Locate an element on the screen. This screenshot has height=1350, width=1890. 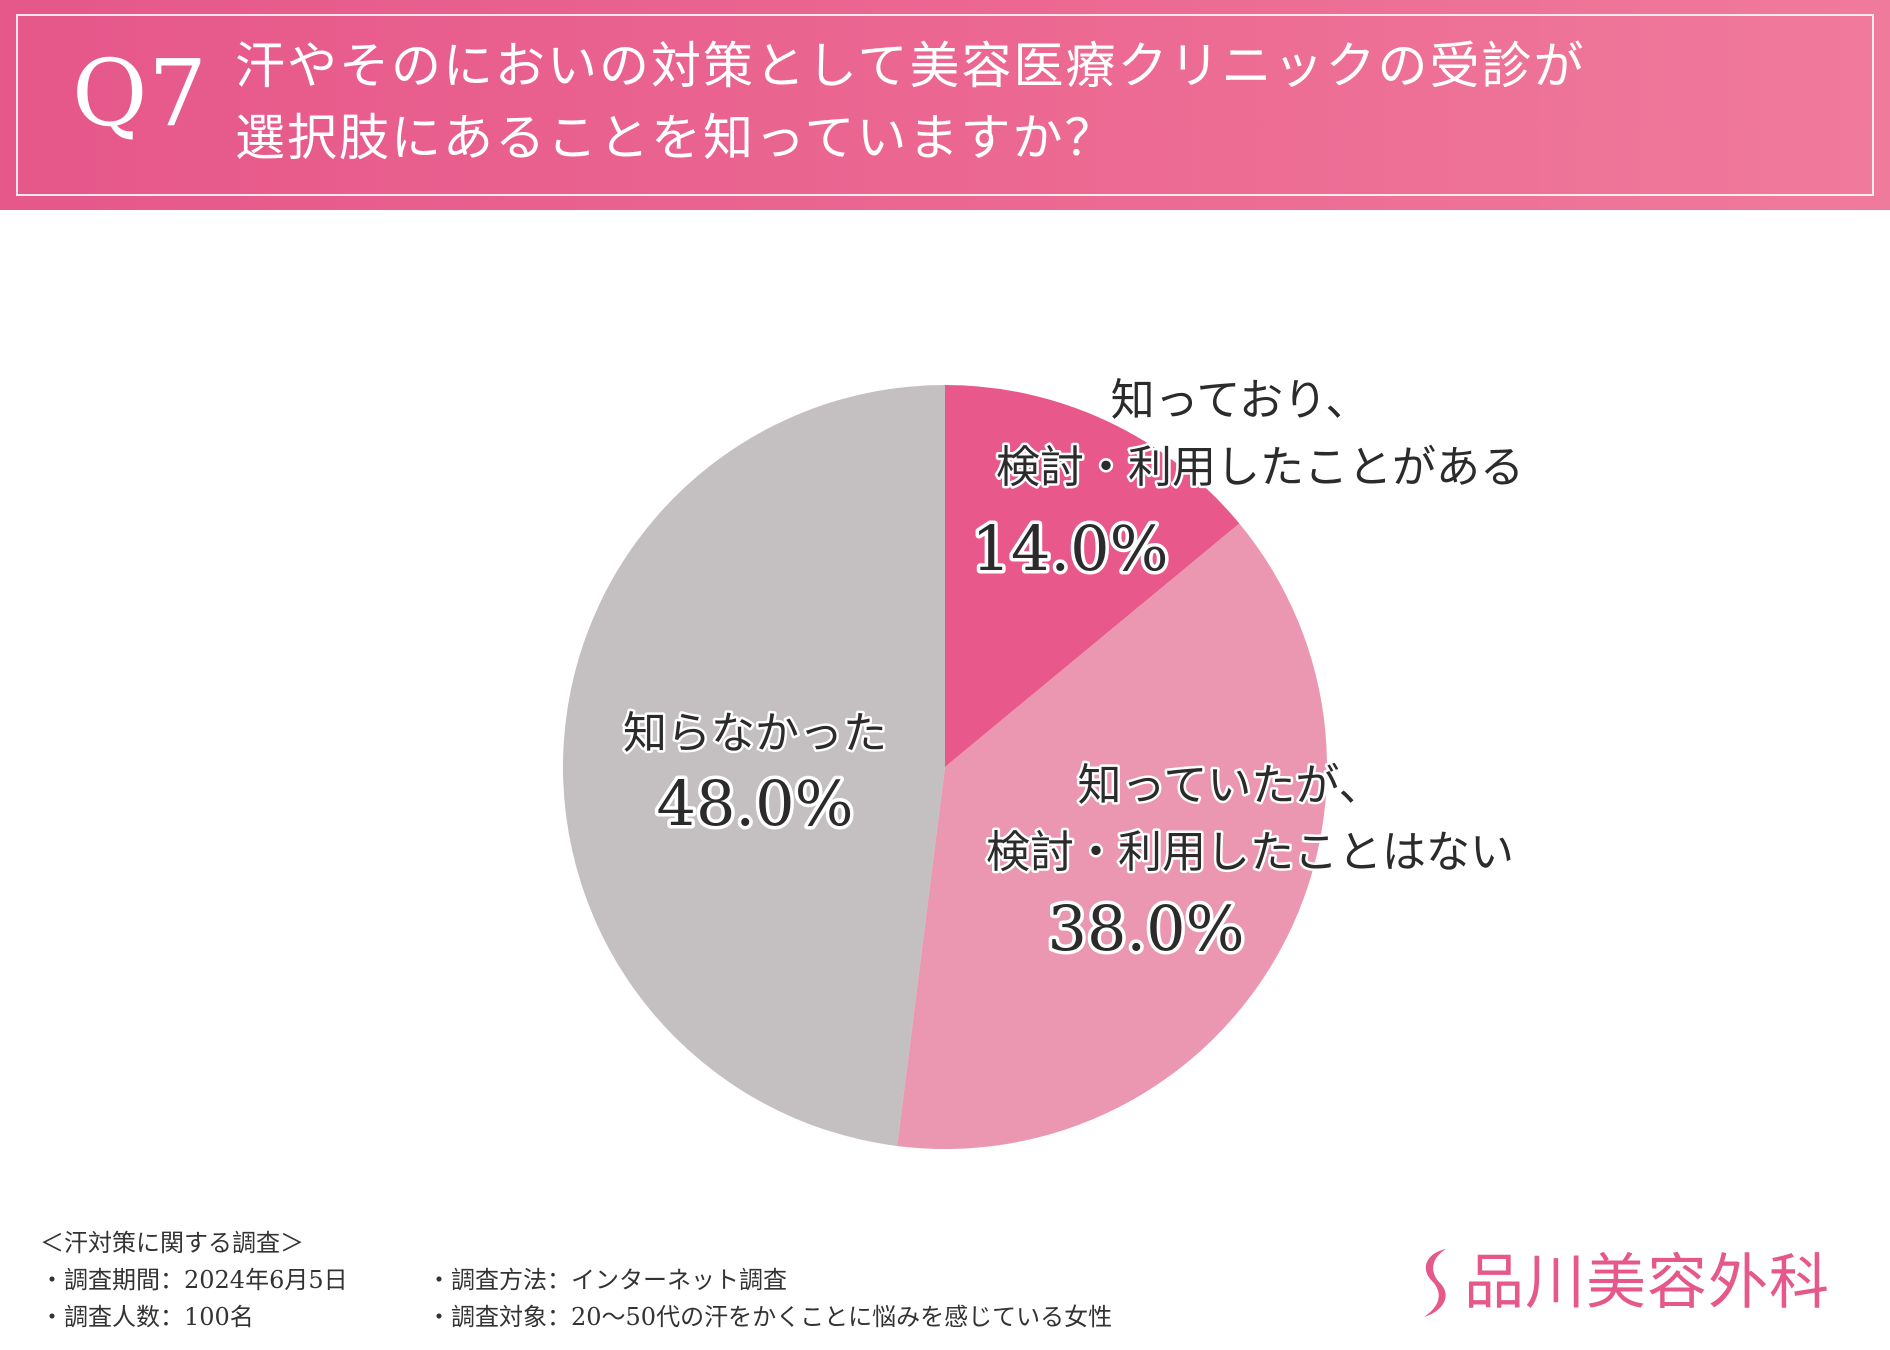
slice-label-line: 検討・利用したことがある is located at coordinates (1260, 467).